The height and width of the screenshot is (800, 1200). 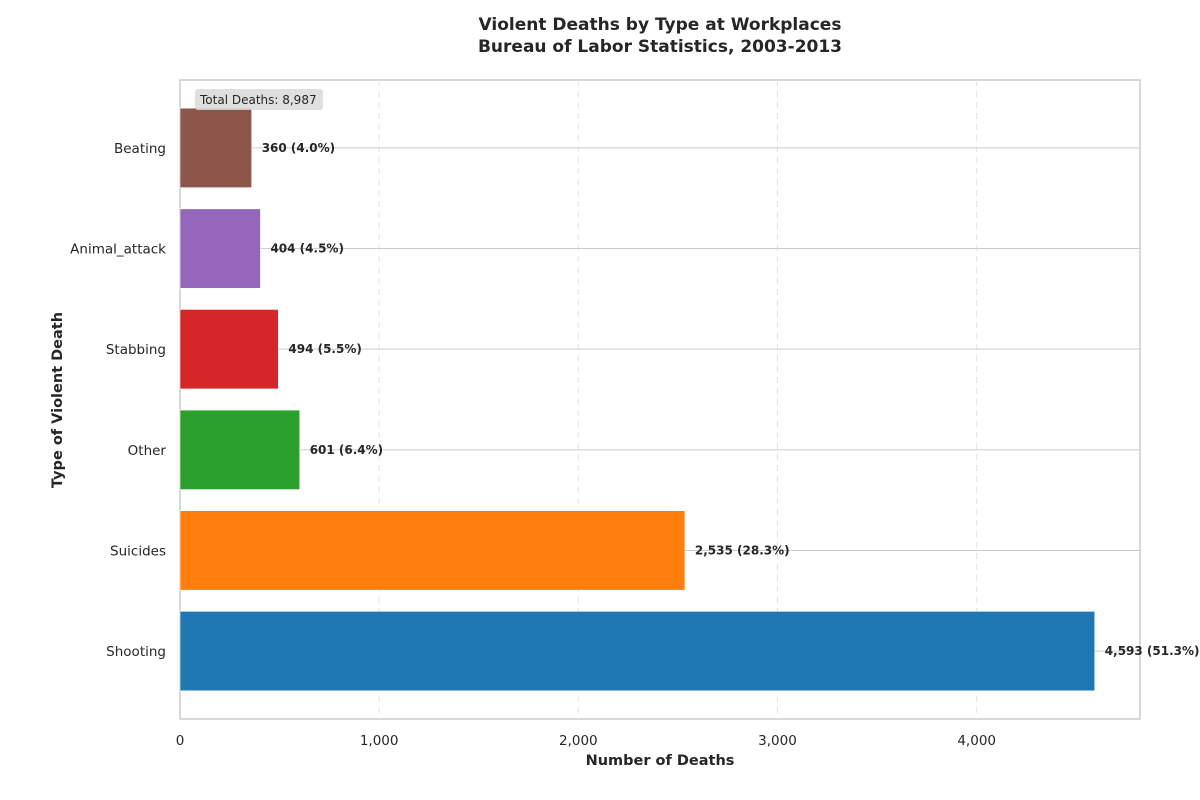 What do you see at coordinates (180, 741) in the screenshot?
I see `x-tick-label: 0` at bounding box center [180, 741].